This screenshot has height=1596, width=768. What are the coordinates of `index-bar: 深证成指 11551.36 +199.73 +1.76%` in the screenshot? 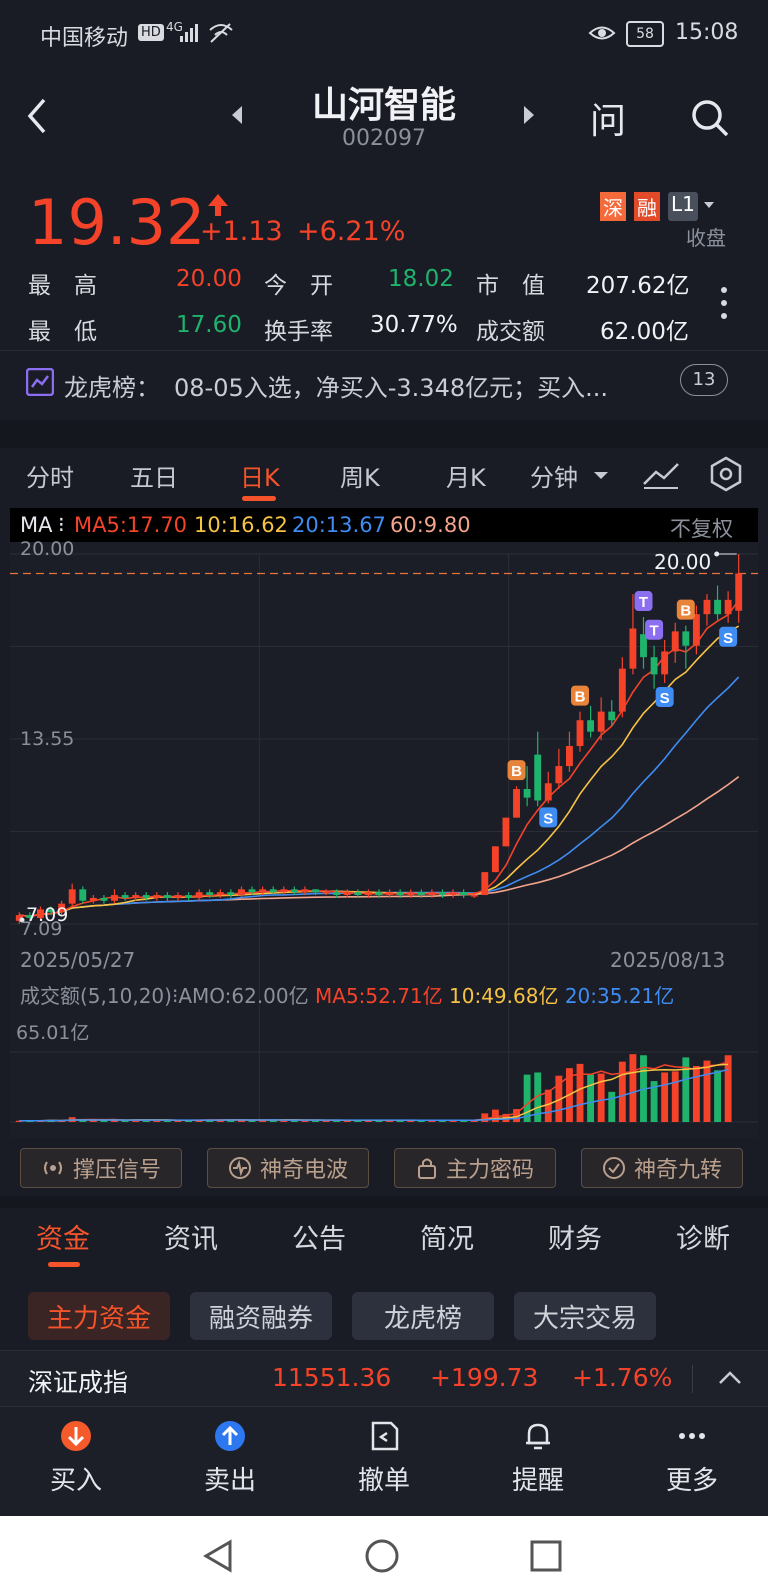 It's located at (384, 1378).